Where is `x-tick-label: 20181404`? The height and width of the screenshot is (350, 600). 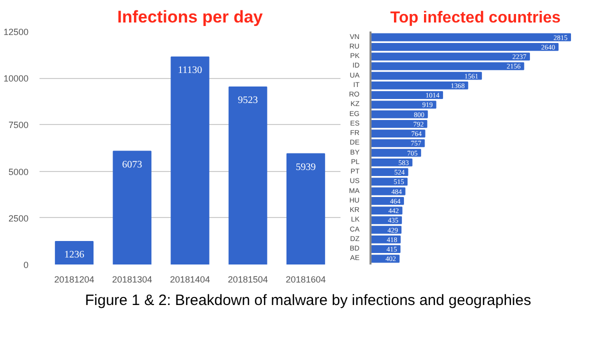 x-tick-label: 20181404 is located at coordinates (190, 279).